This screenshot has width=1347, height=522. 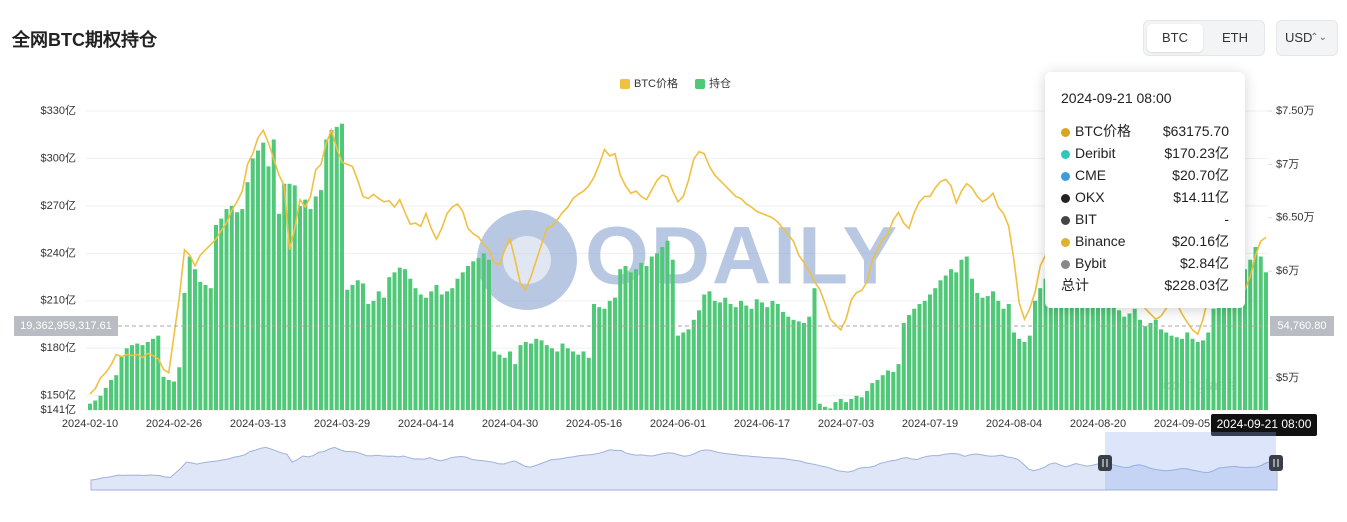 What do you see at coordinates (1086, 219) in the screenshot?
I see `tooltip-name: BIT` at bounding box center [1086, 219].